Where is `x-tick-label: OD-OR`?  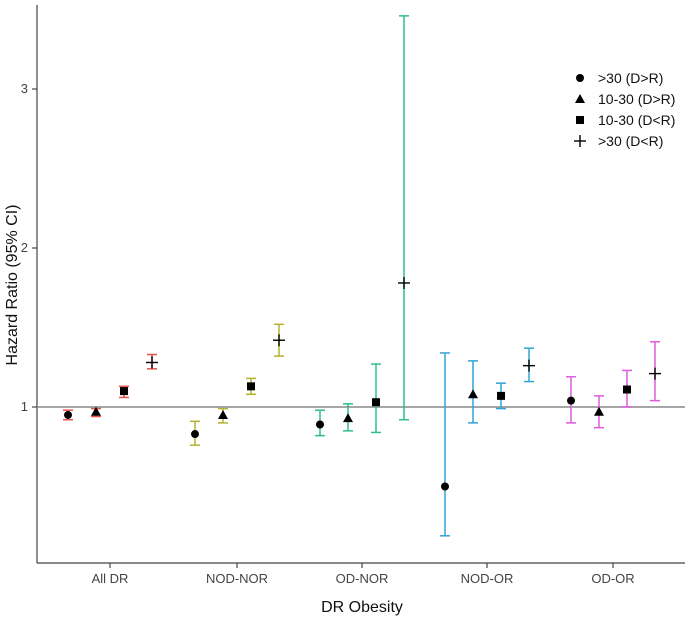 x-tick-label: OD-OR is located at coordinates (612, 578).